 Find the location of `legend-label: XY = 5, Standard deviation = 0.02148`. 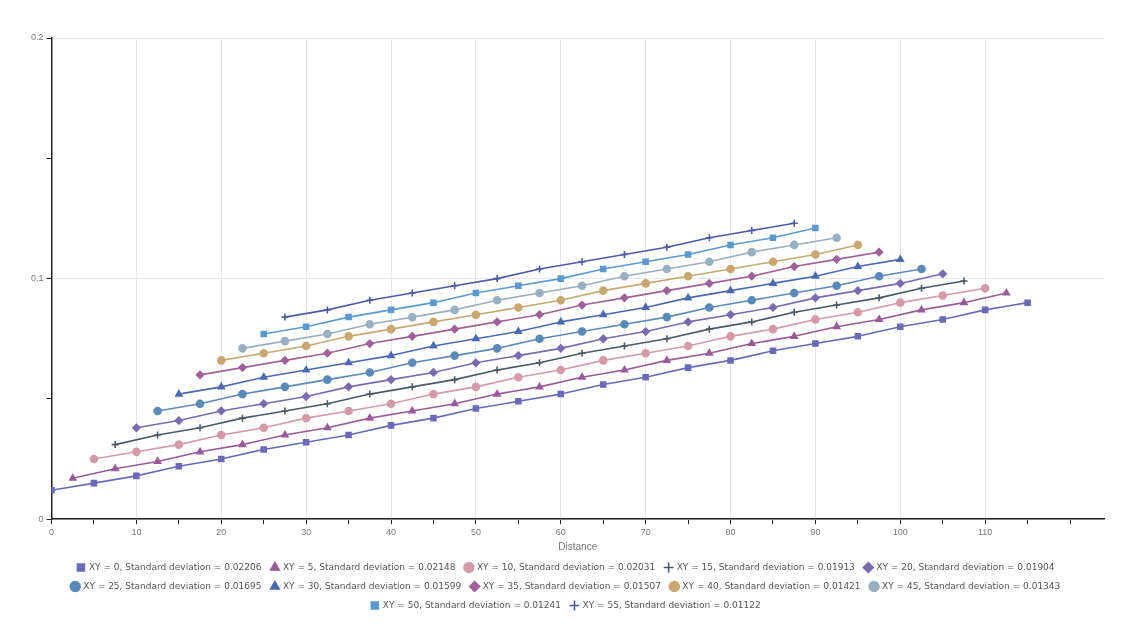

legend-label: XY = 5, Standard deviation = 0.02148 is located at coordinates (369, 566).